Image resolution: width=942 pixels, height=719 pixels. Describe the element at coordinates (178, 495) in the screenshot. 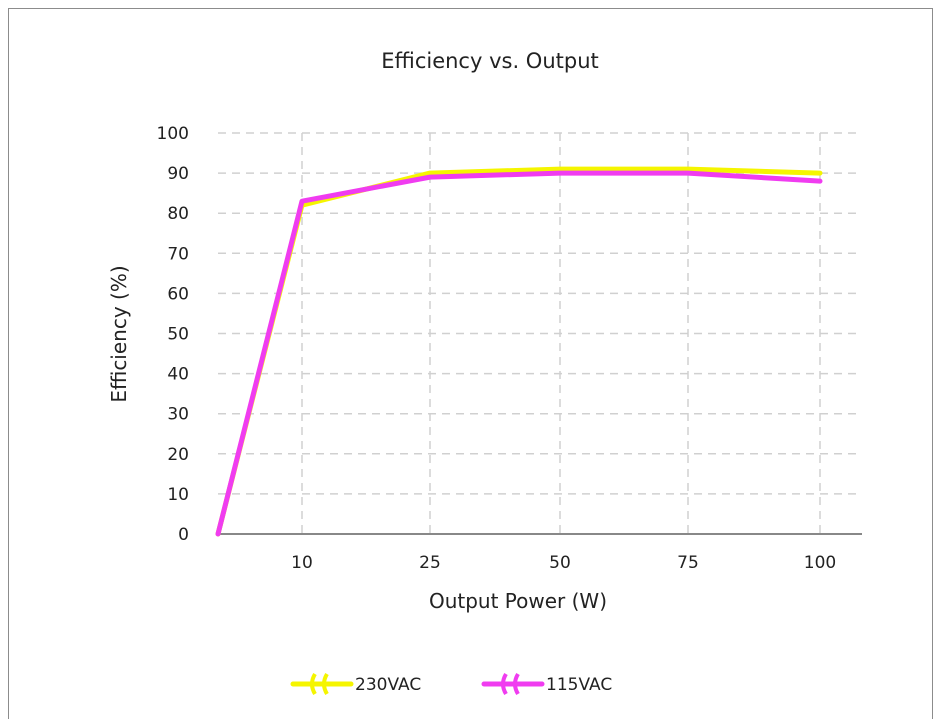

I see `y-tick-label: 10` at that location.